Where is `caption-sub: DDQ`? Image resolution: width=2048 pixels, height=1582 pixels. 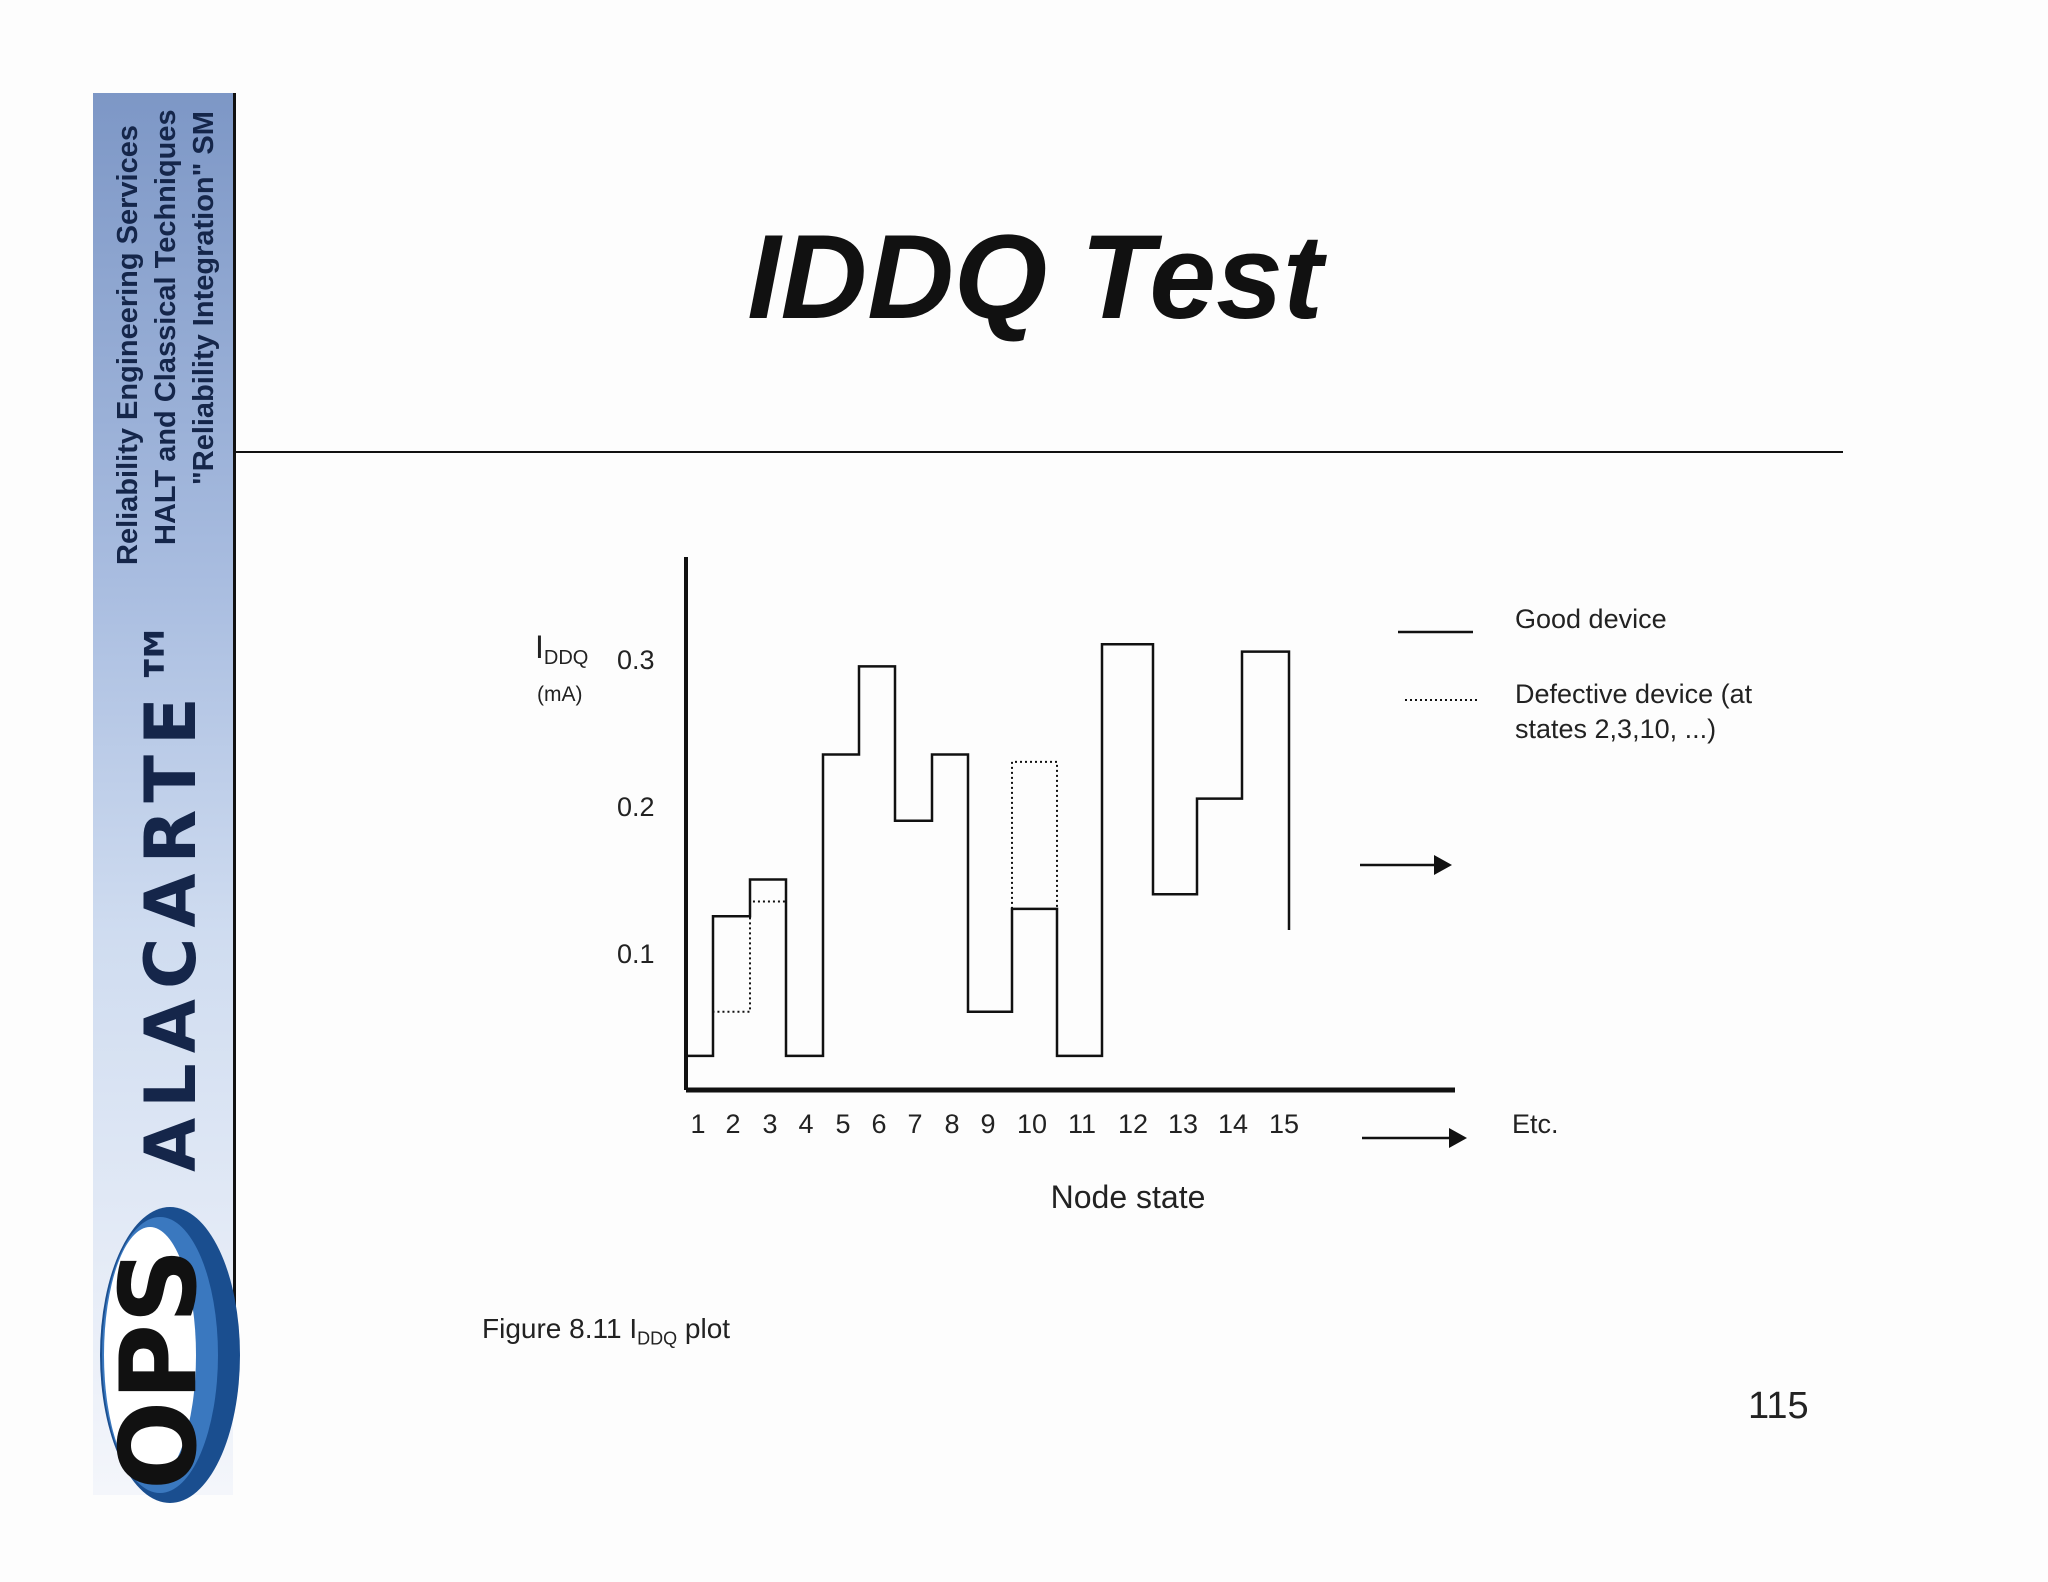 caption-sub: DDQ is located at coordinates (657, 1338).